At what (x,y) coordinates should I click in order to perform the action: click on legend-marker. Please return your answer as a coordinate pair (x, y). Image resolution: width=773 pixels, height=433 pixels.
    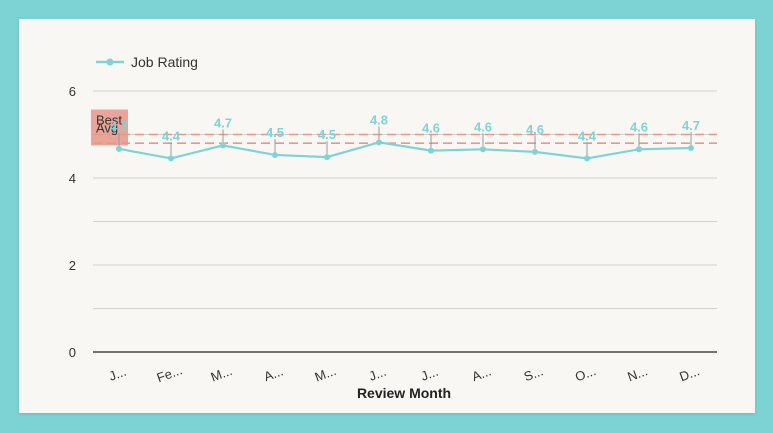
    Looking at the image, I should click on (110, 62).